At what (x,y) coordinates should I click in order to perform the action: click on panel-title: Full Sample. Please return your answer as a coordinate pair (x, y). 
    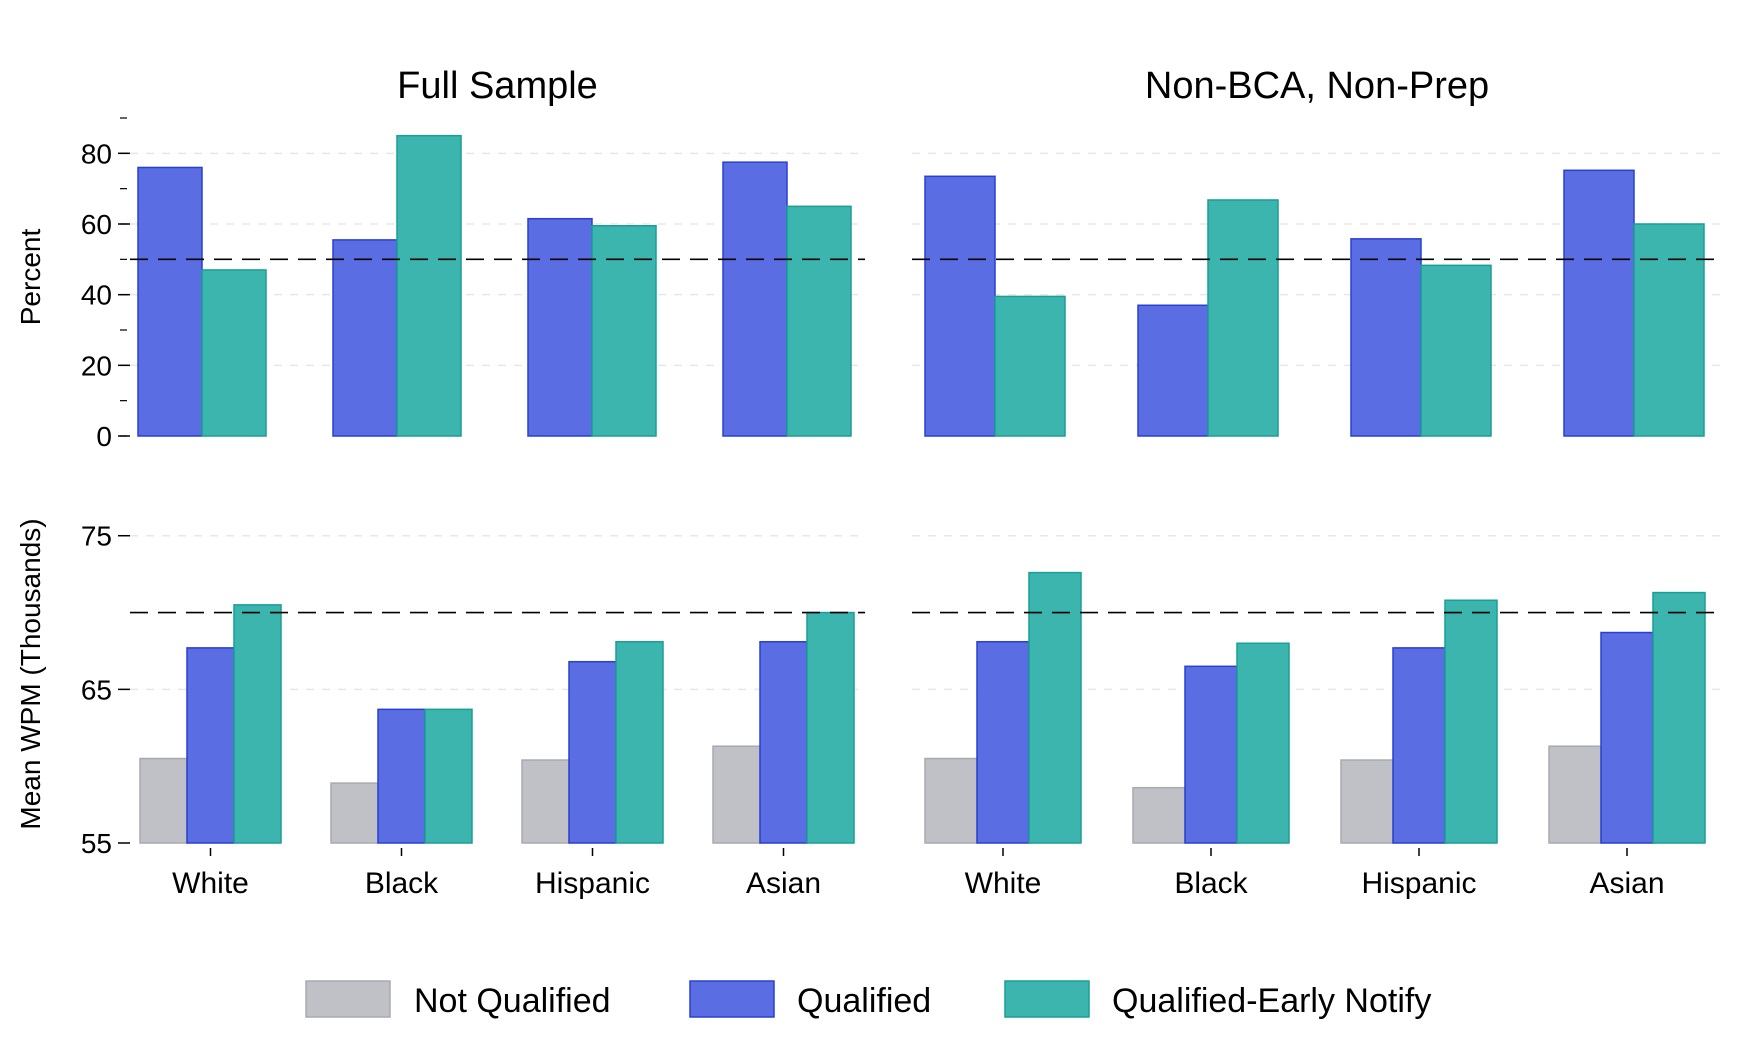
    Looking at the image, I should click on (497, 86).